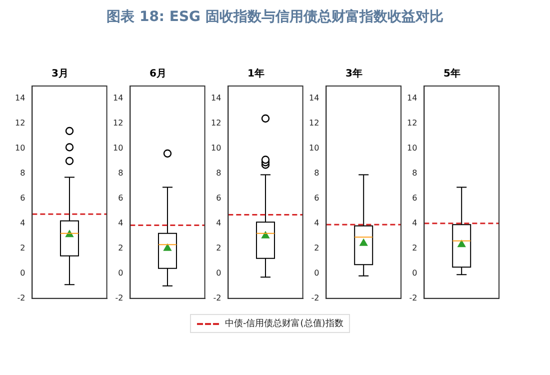 This screenshot has width=550, height=375. What do you see at coordinates (275, 17) in the screenshot?
I see `text: 图表 18: ESG 固收指数与信用债总财富指数收益对比` at bounding box center [275, 17].